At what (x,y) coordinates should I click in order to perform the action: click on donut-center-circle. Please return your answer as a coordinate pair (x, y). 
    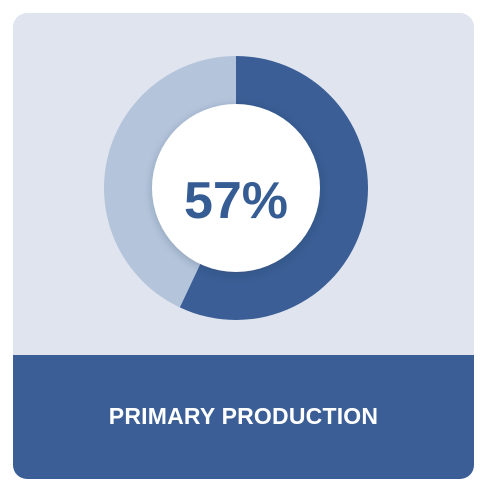
    Looking at the image, I should click on (236, 188).